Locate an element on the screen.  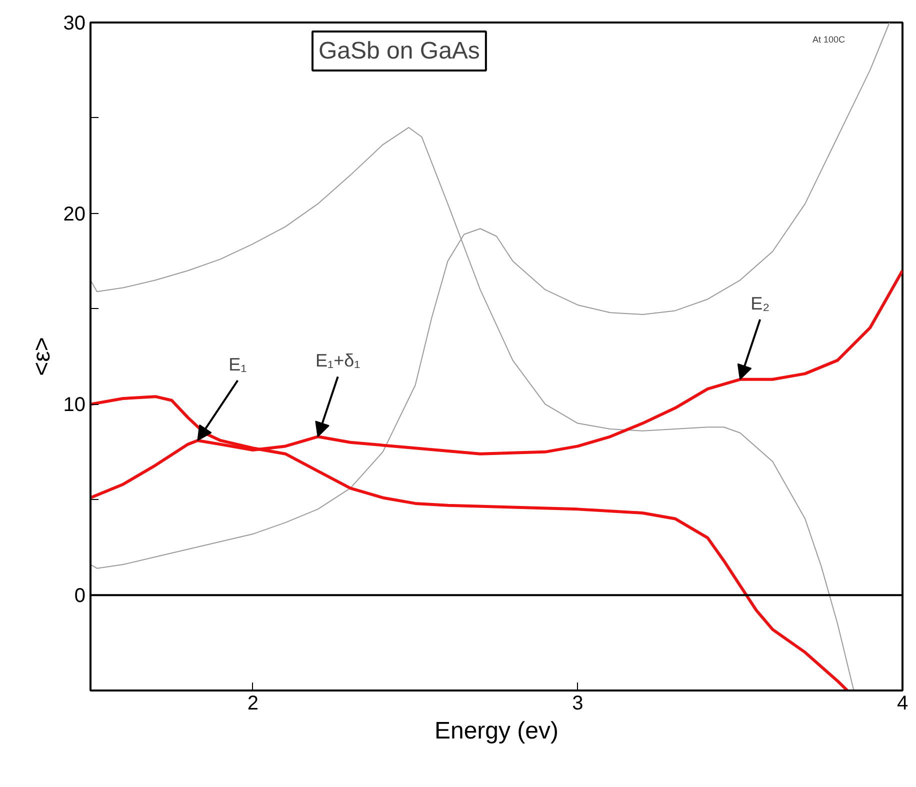
text: GaSb on GaAs is located at coordinates (399, 51).